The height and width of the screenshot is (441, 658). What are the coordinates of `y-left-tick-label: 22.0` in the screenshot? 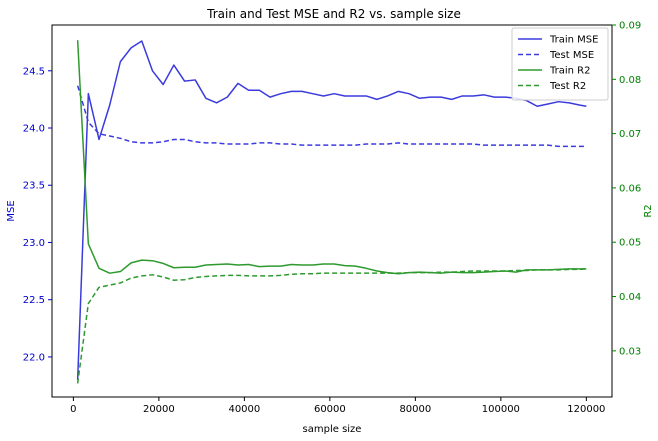 It's located at (34, 357).